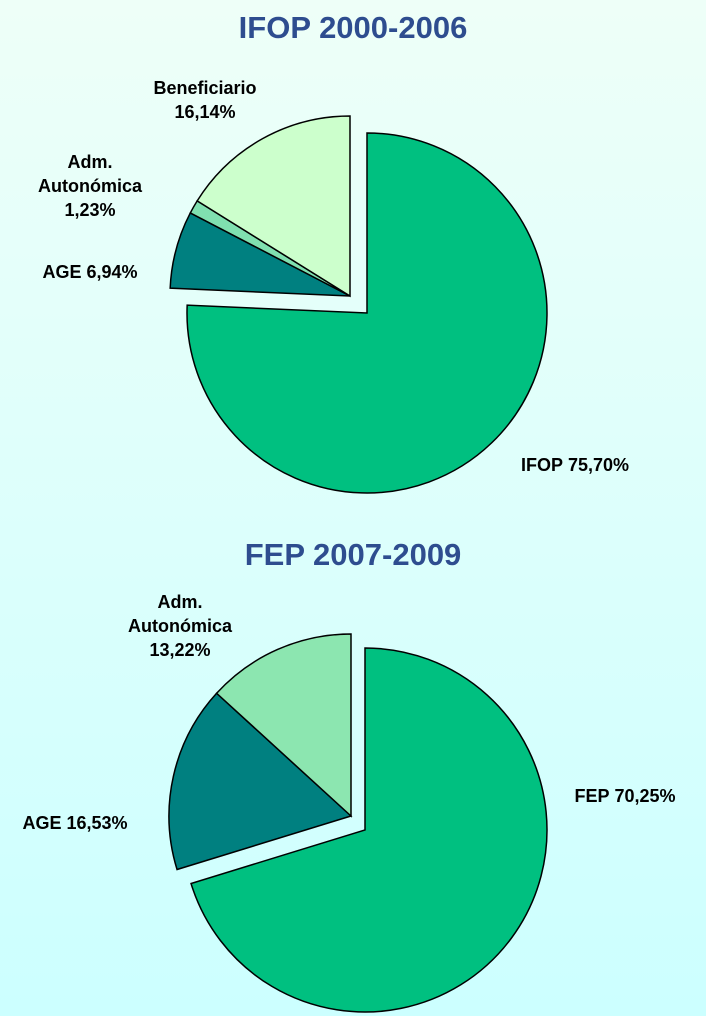 This screenshot has width=706, height=1016. Describe the element at coordinates (205, 100) in the screenshot. I see `slice-label: Beneficiario 16,14%` at that location.